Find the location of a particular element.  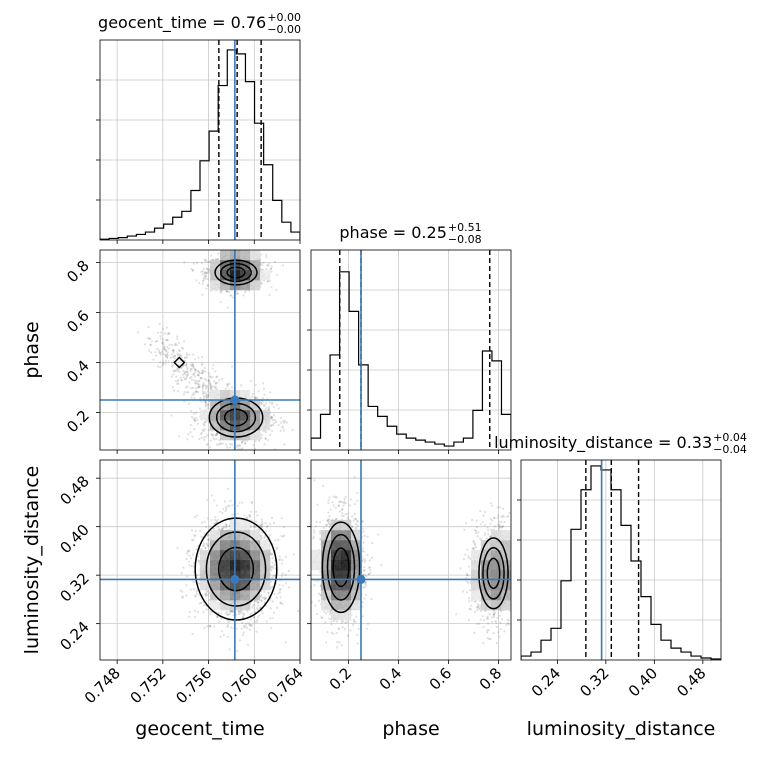

truth-marker is located at coordinates (235, 579).